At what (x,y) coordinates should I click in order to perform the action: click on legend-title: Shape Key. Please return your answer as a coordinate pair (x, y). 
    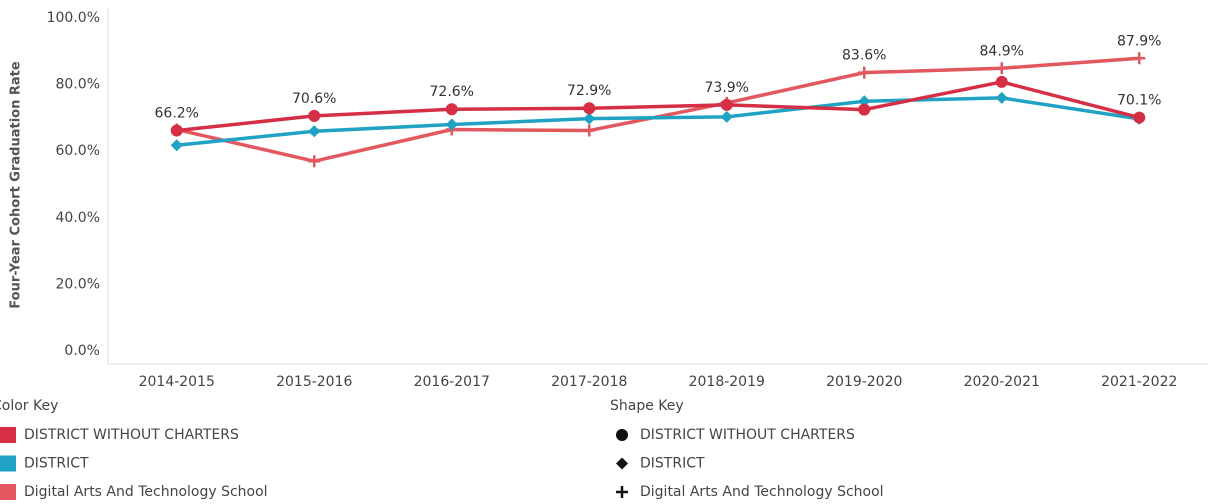
    Looking at the image, I should click on (647, 406).